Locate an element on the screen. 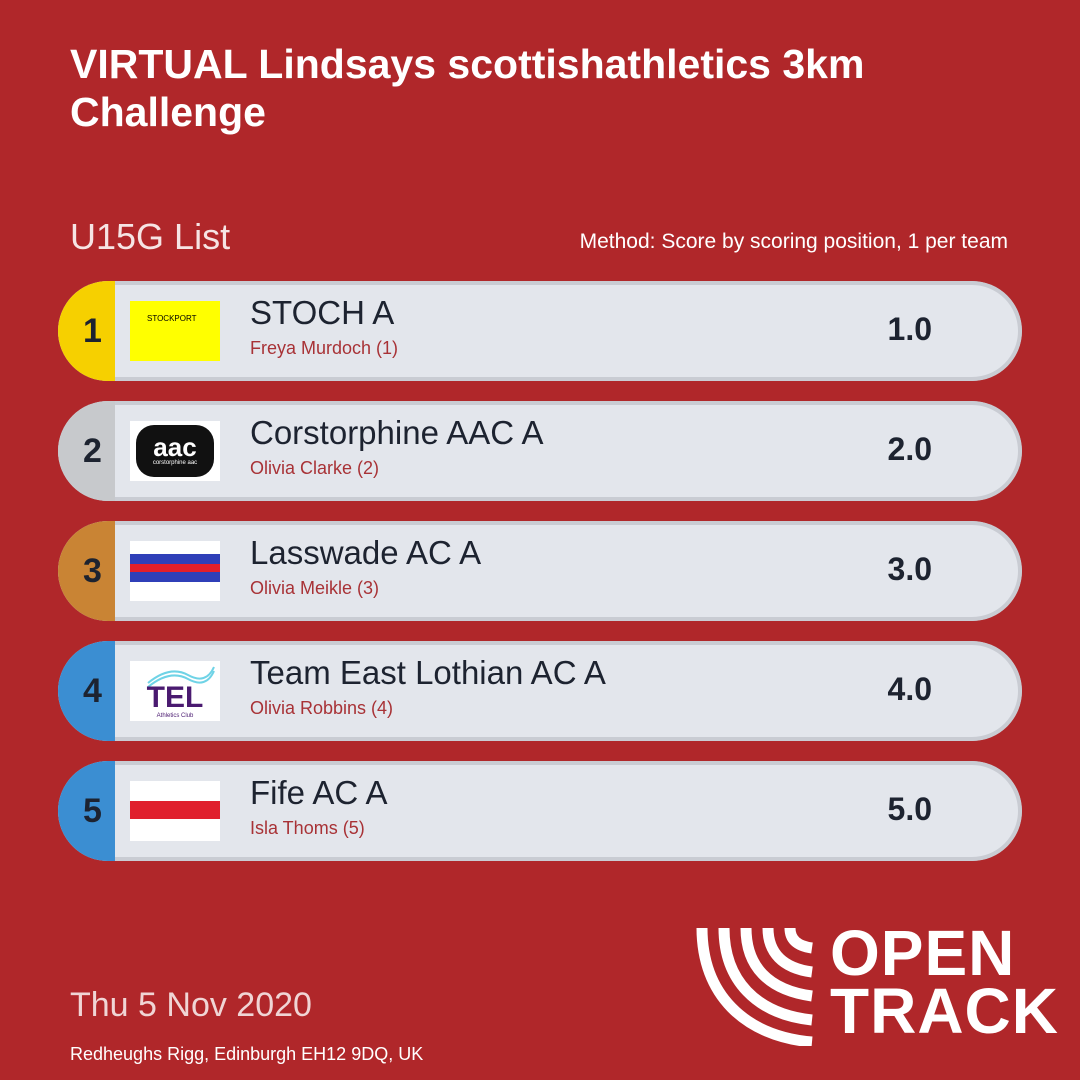  brand-line-track: TRACK is located at coordinates (944, 1011).